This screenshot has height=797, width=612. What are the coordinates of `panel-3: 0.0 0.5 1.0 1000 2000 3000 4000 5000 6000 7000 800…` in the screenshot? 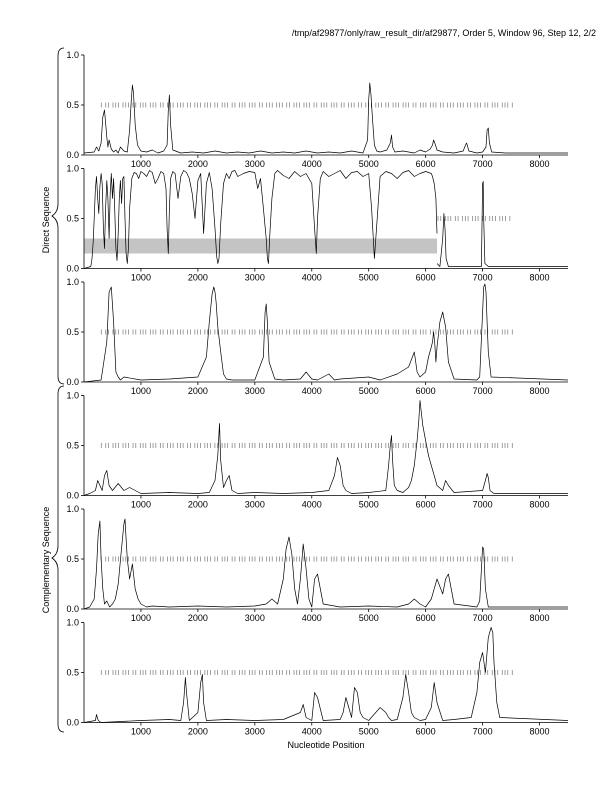 It's located at (317, 336).